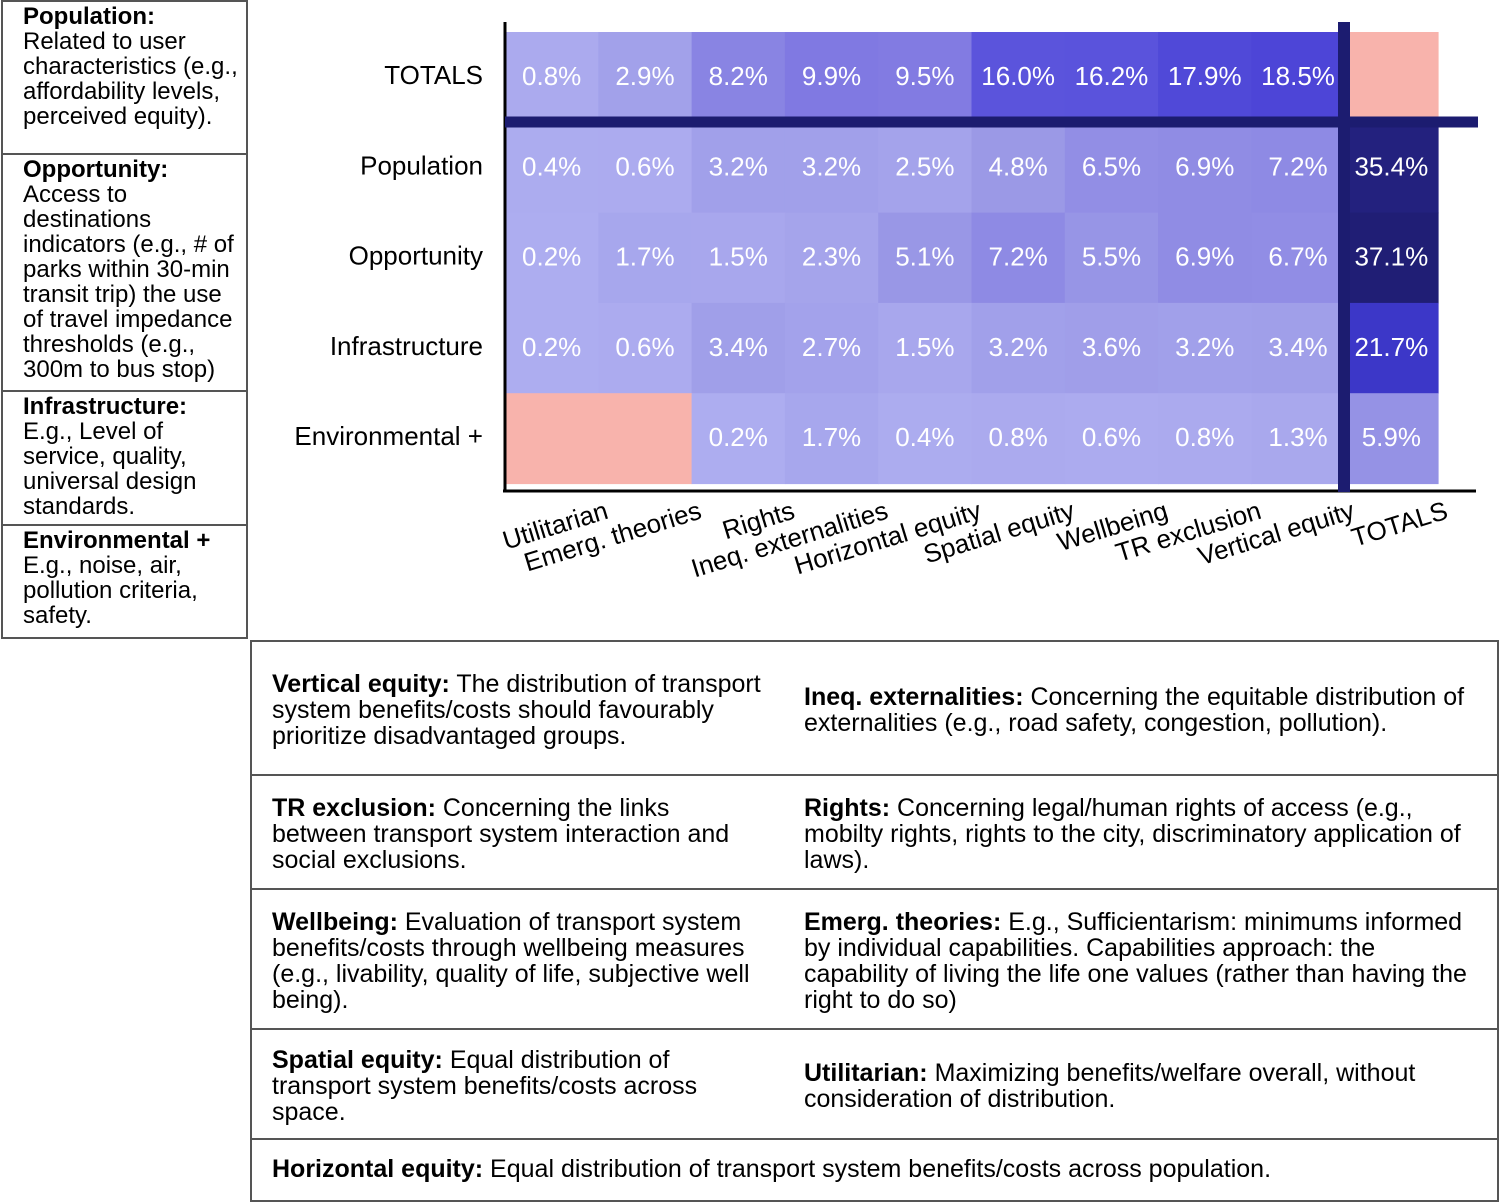 The width and height of the screenshot is (1500, 1202). Describe the element at coordinates (117, 540) in the screenshot. I see `definition-term: Environmental +` at that location.